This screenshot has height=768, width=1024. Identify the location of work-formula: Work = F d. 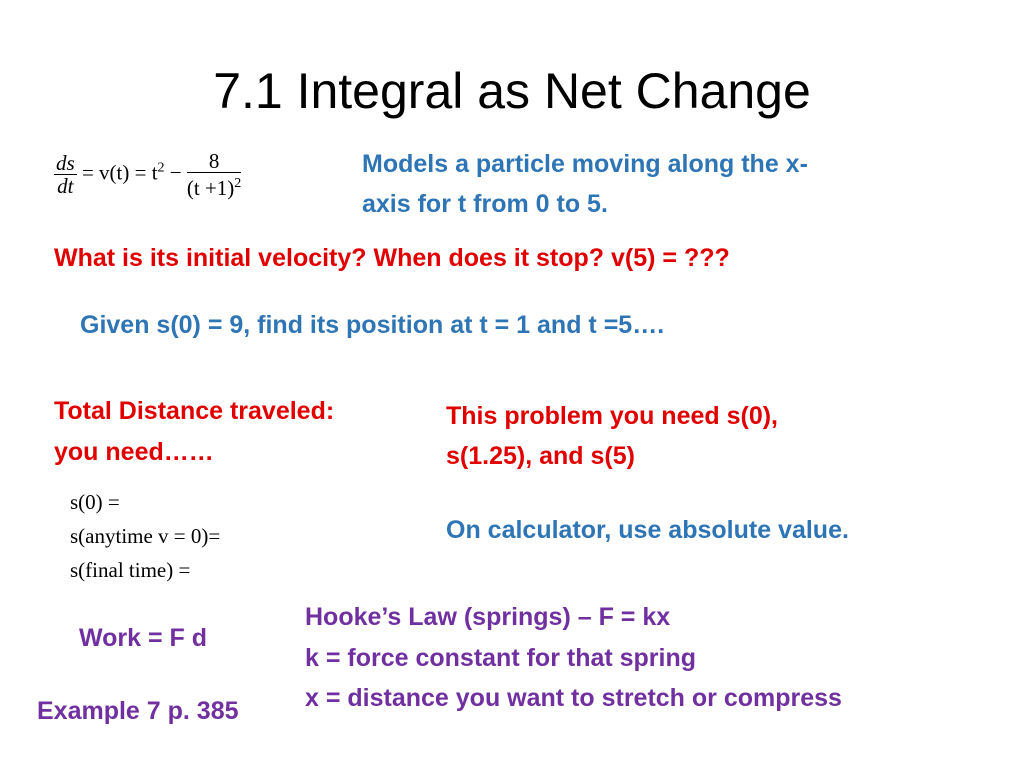
(143, 638).